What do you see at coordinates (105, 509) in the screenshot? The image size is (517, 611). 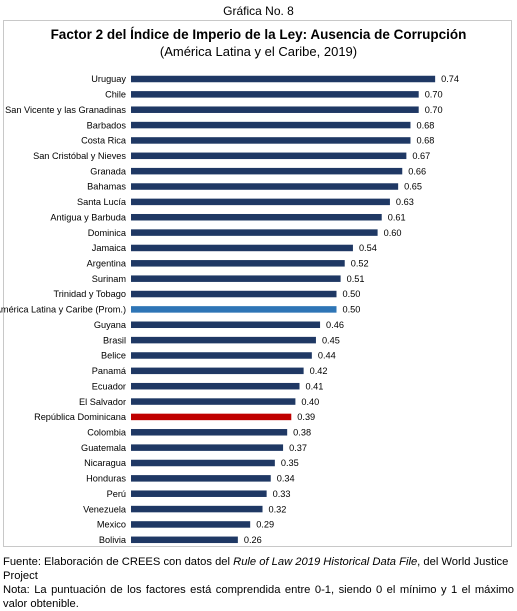 I see `category-label-venezuela: Venezuela` at bounding box center [105, 509].